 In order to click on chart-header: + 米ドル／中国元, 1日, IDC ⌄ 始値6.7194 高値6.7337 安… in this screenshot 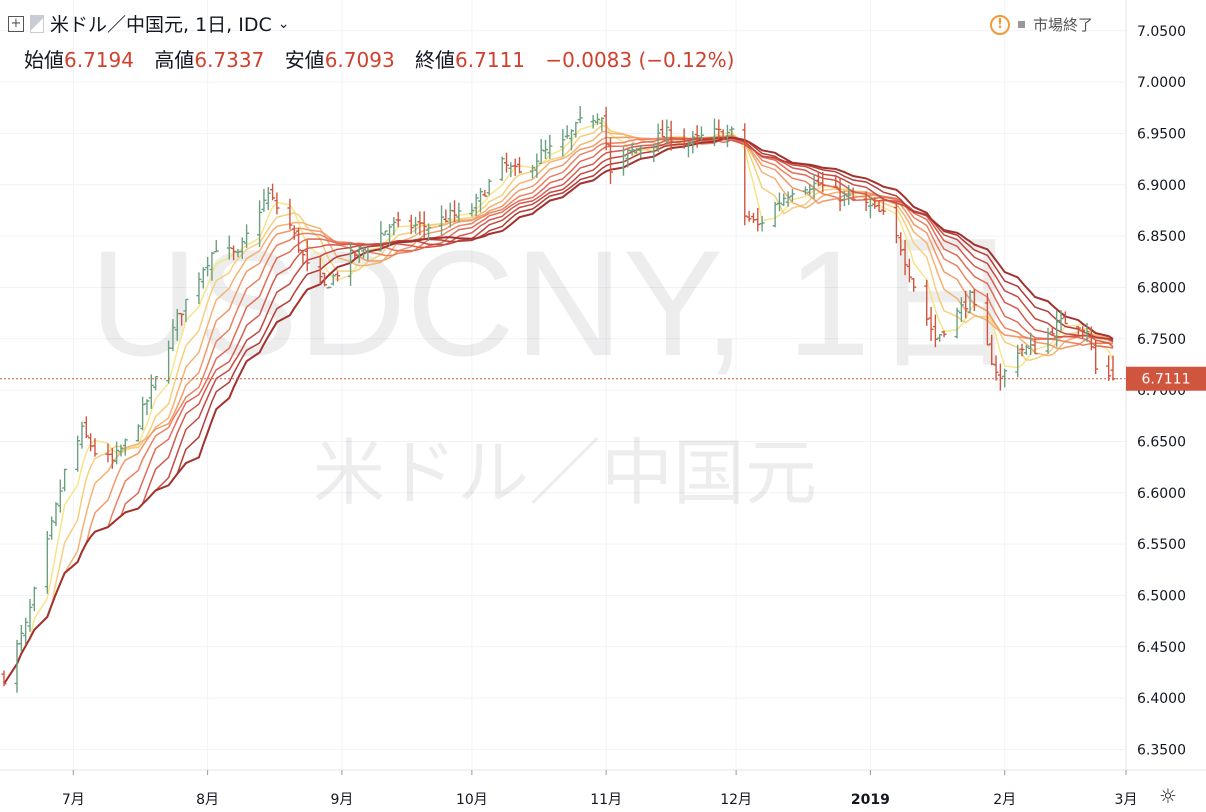, I will do `click(560, 40)`.